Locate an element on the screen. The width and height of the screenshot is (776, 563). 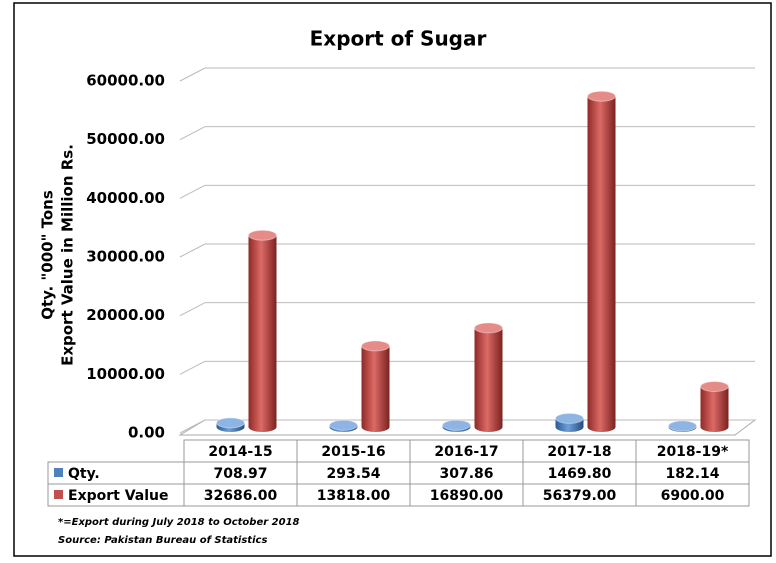
y-tick-label: 60000.00 is located at coordinates (125, 81).